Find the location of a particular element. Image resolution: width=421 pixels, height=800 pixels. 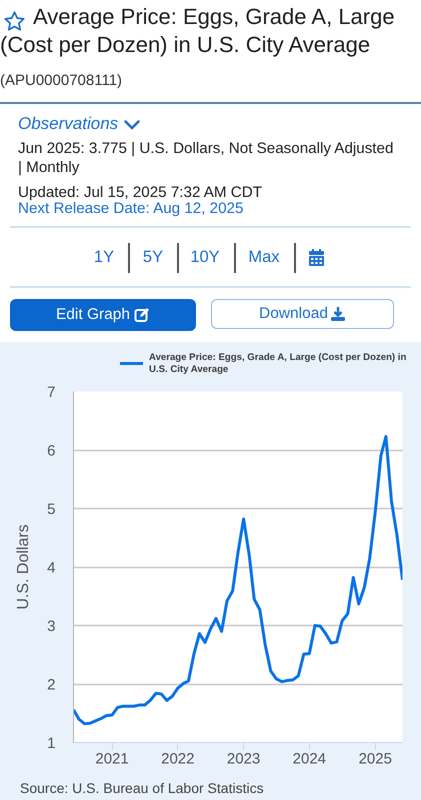

y-tick-label: 5 is located at coordinates (51, 509).